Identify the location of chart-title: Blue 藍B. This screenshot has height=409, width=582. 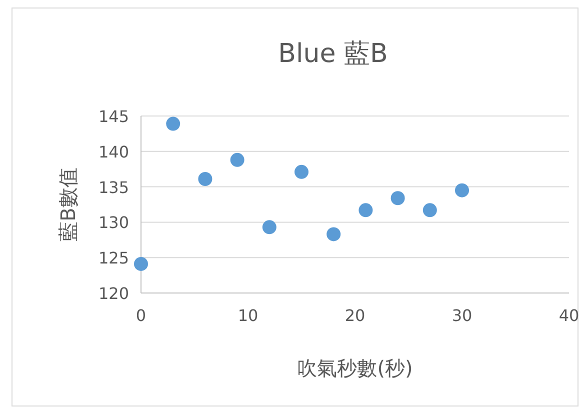
(333, 54).